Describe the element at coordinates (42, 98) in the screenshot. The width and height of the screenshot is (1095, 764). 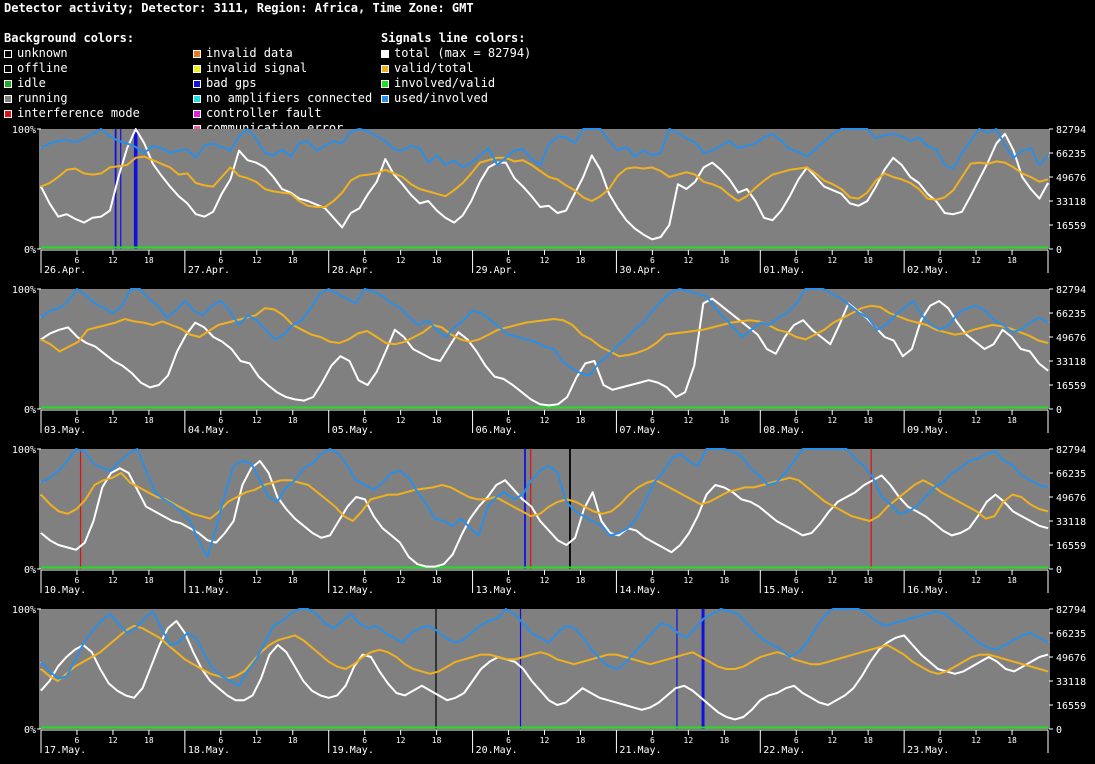
I see `legend-bg-label: running` at that location.